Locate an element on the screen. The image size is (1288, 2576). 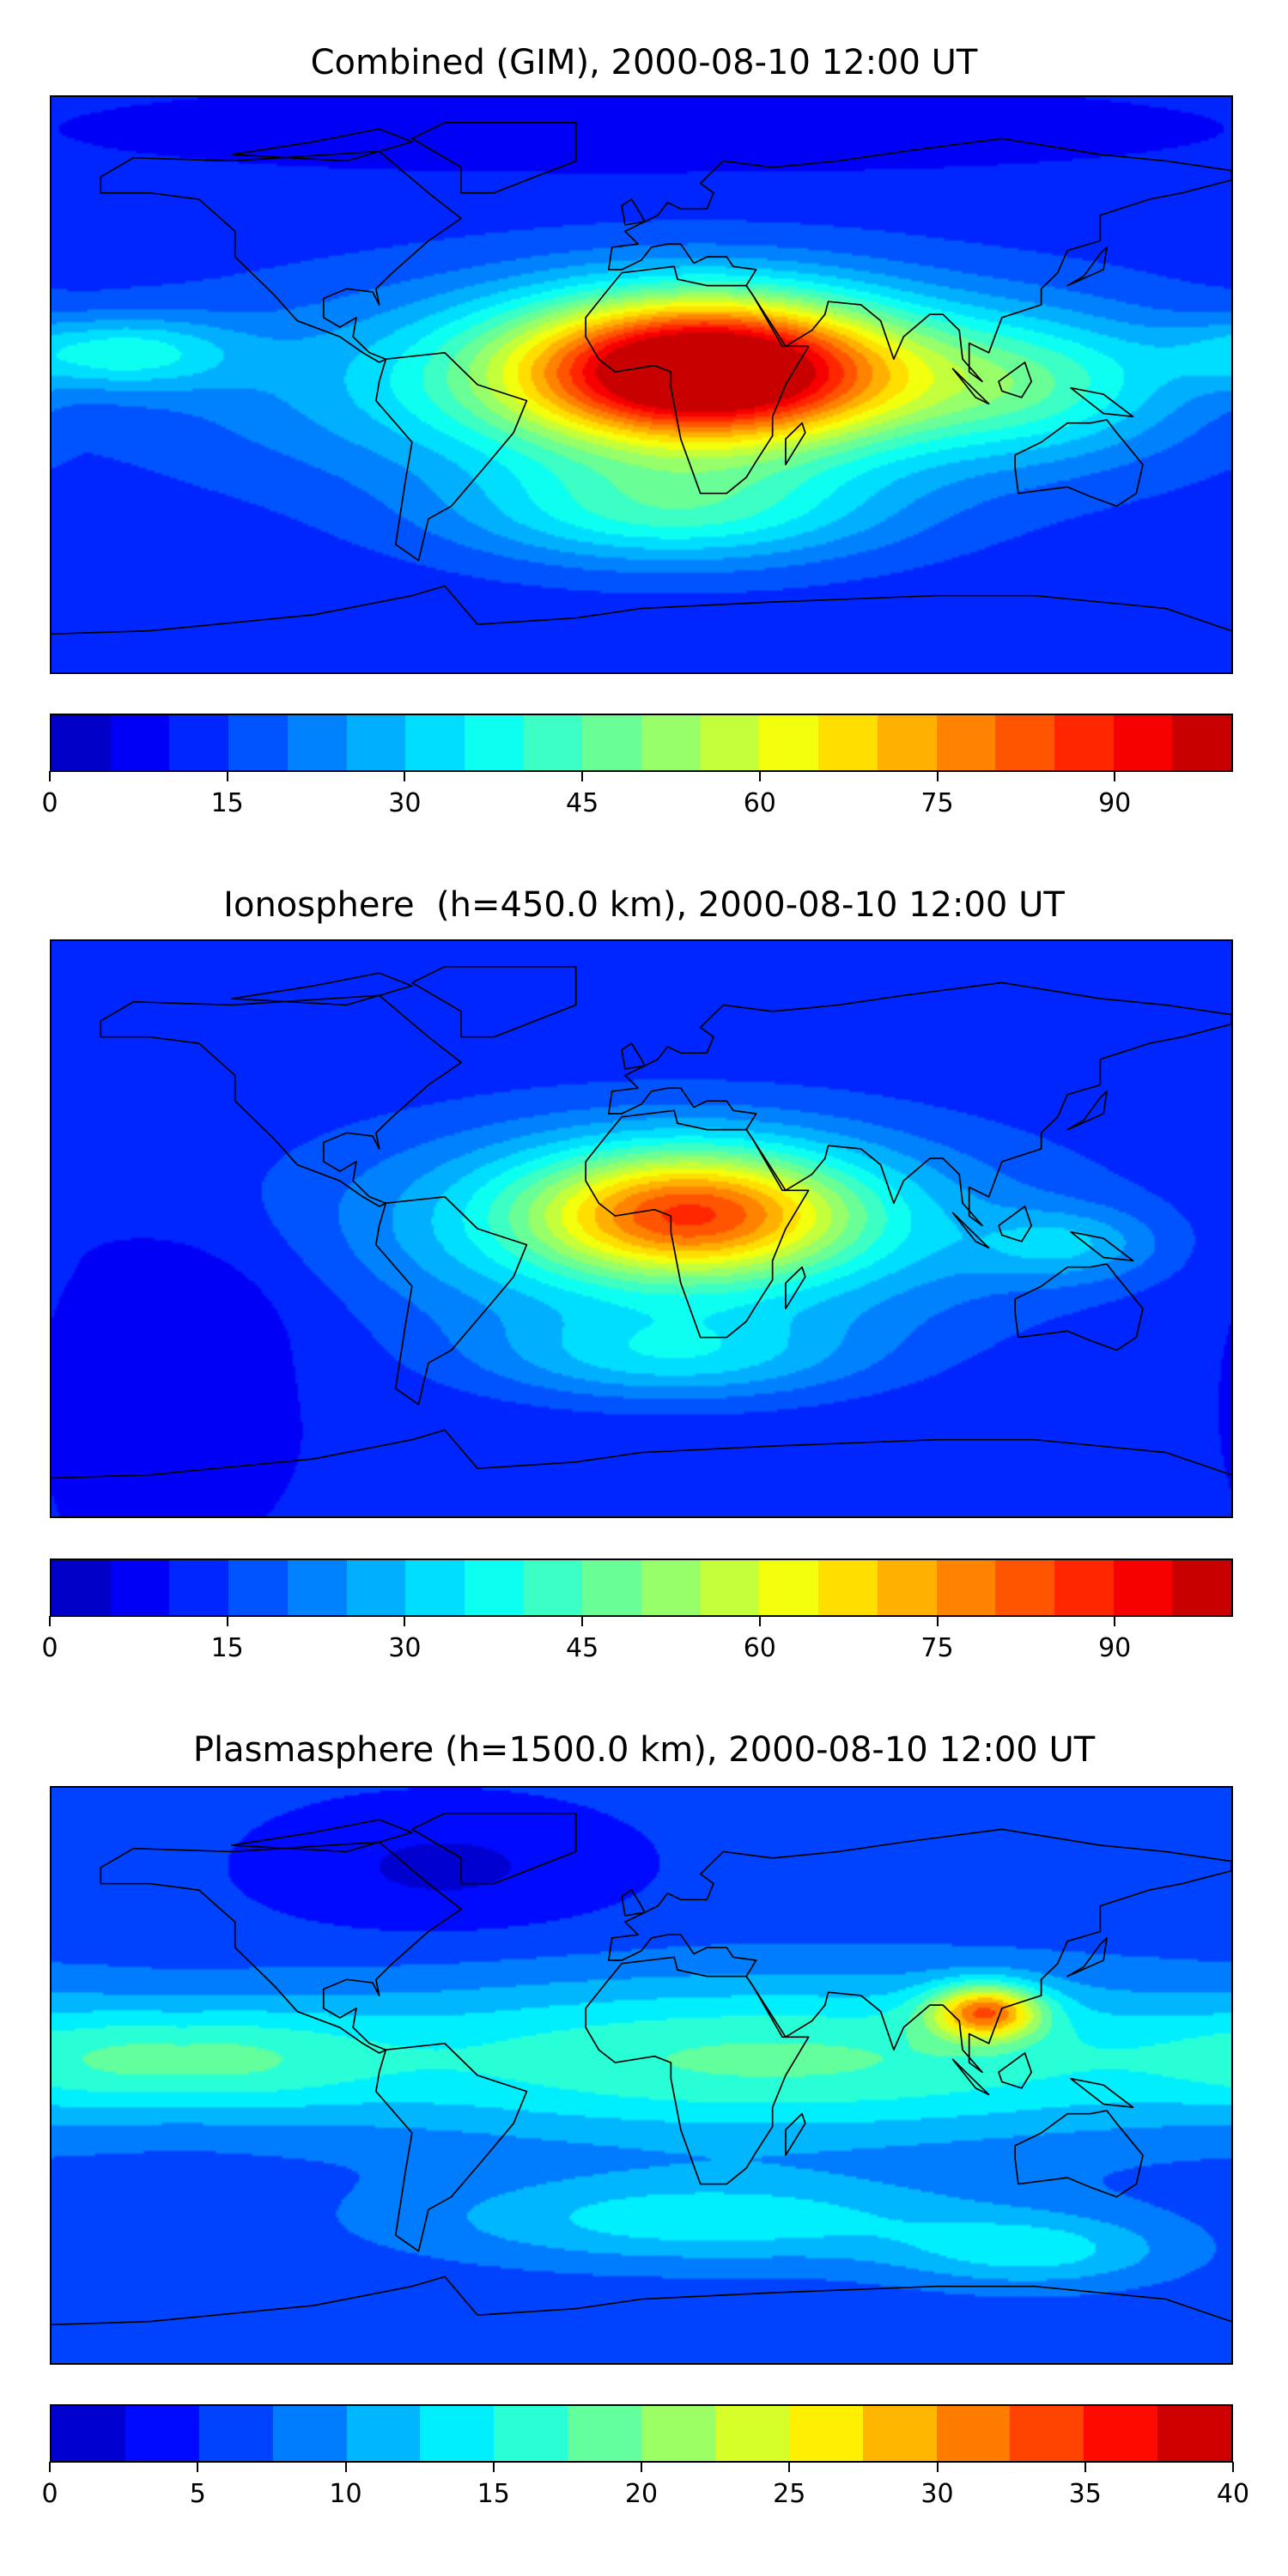
colorbar-tick-label: 60 is located at coordinates (759, 803).